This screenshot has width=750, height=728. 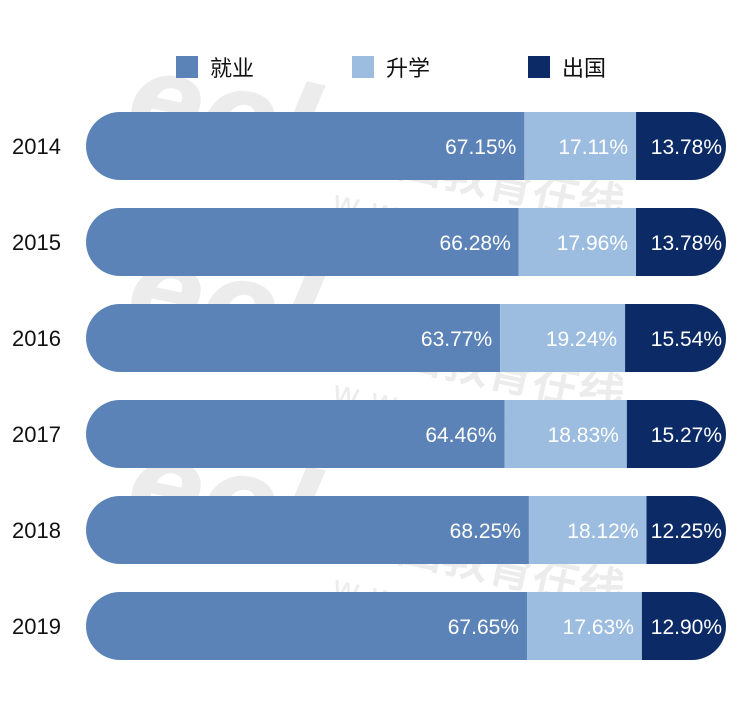 What do you see at coordinates (592, 243) in the screenshot?
I see `value-label-shengxue: 17.96%` at bounding box center [592, 243].